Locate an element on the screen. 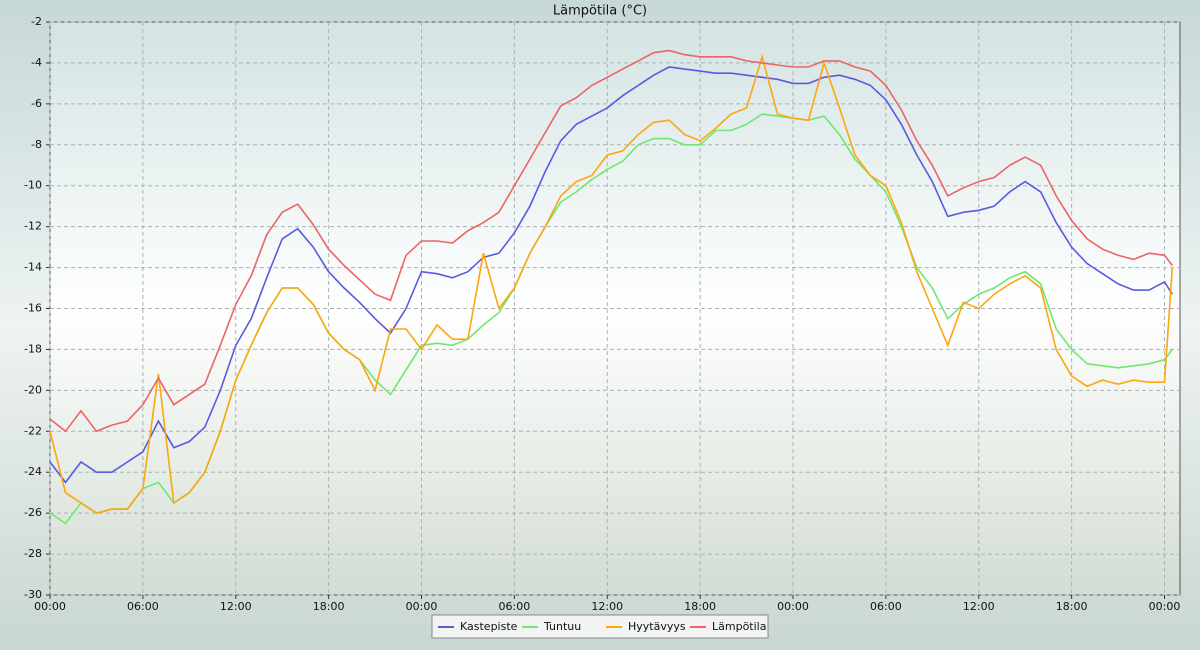 The height and width of the screenshot is (650, 1200). y-tick-label: -30 is located at coordinates (33, 594).